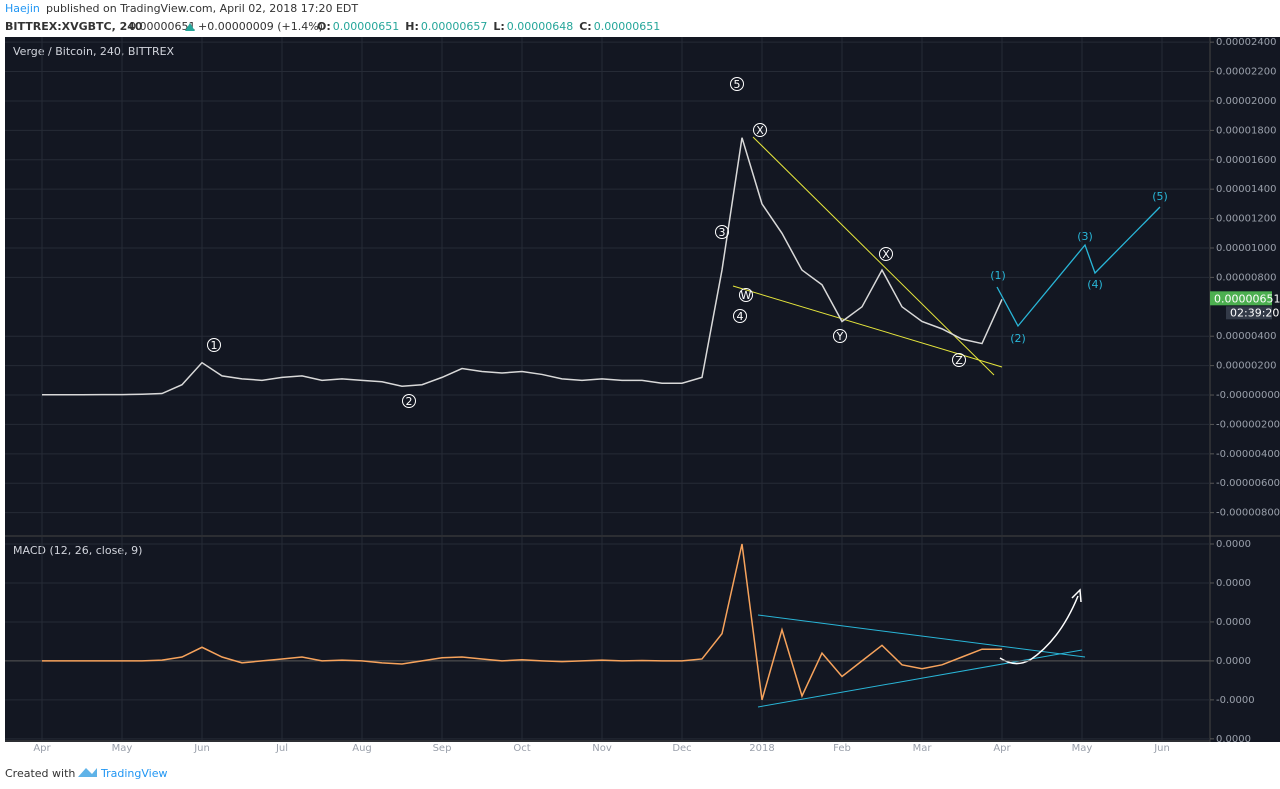 Image resolution: width=1280 pixels, height=789 pixels. Describe the element at coordinates (1078, 267) in the screenshot. I see `projection` at that location.